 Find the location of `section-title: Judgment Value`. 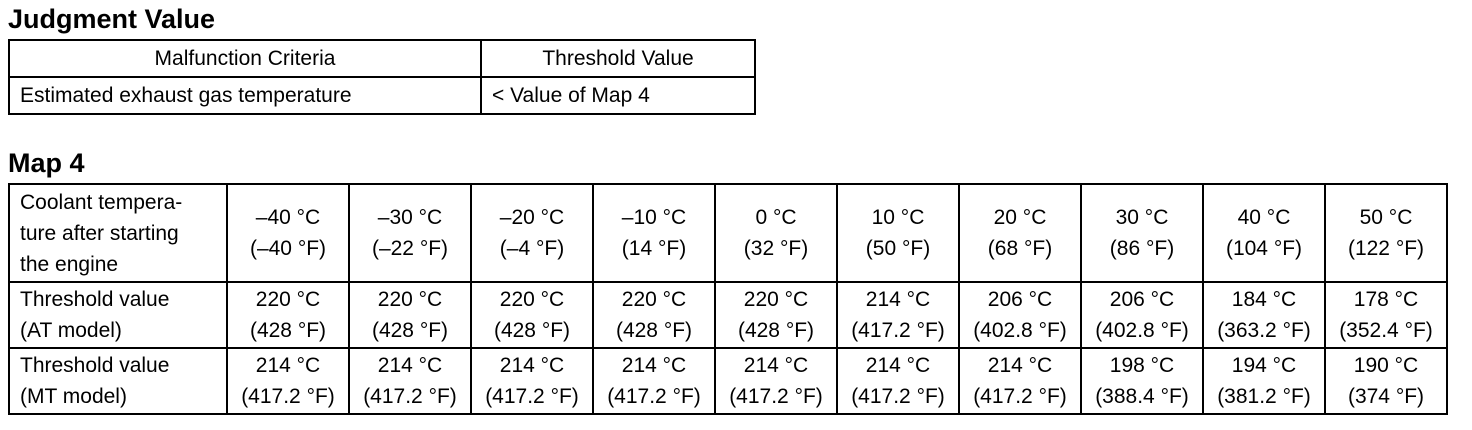

section-title: Judgment Value is located at coordinates (112, 19).